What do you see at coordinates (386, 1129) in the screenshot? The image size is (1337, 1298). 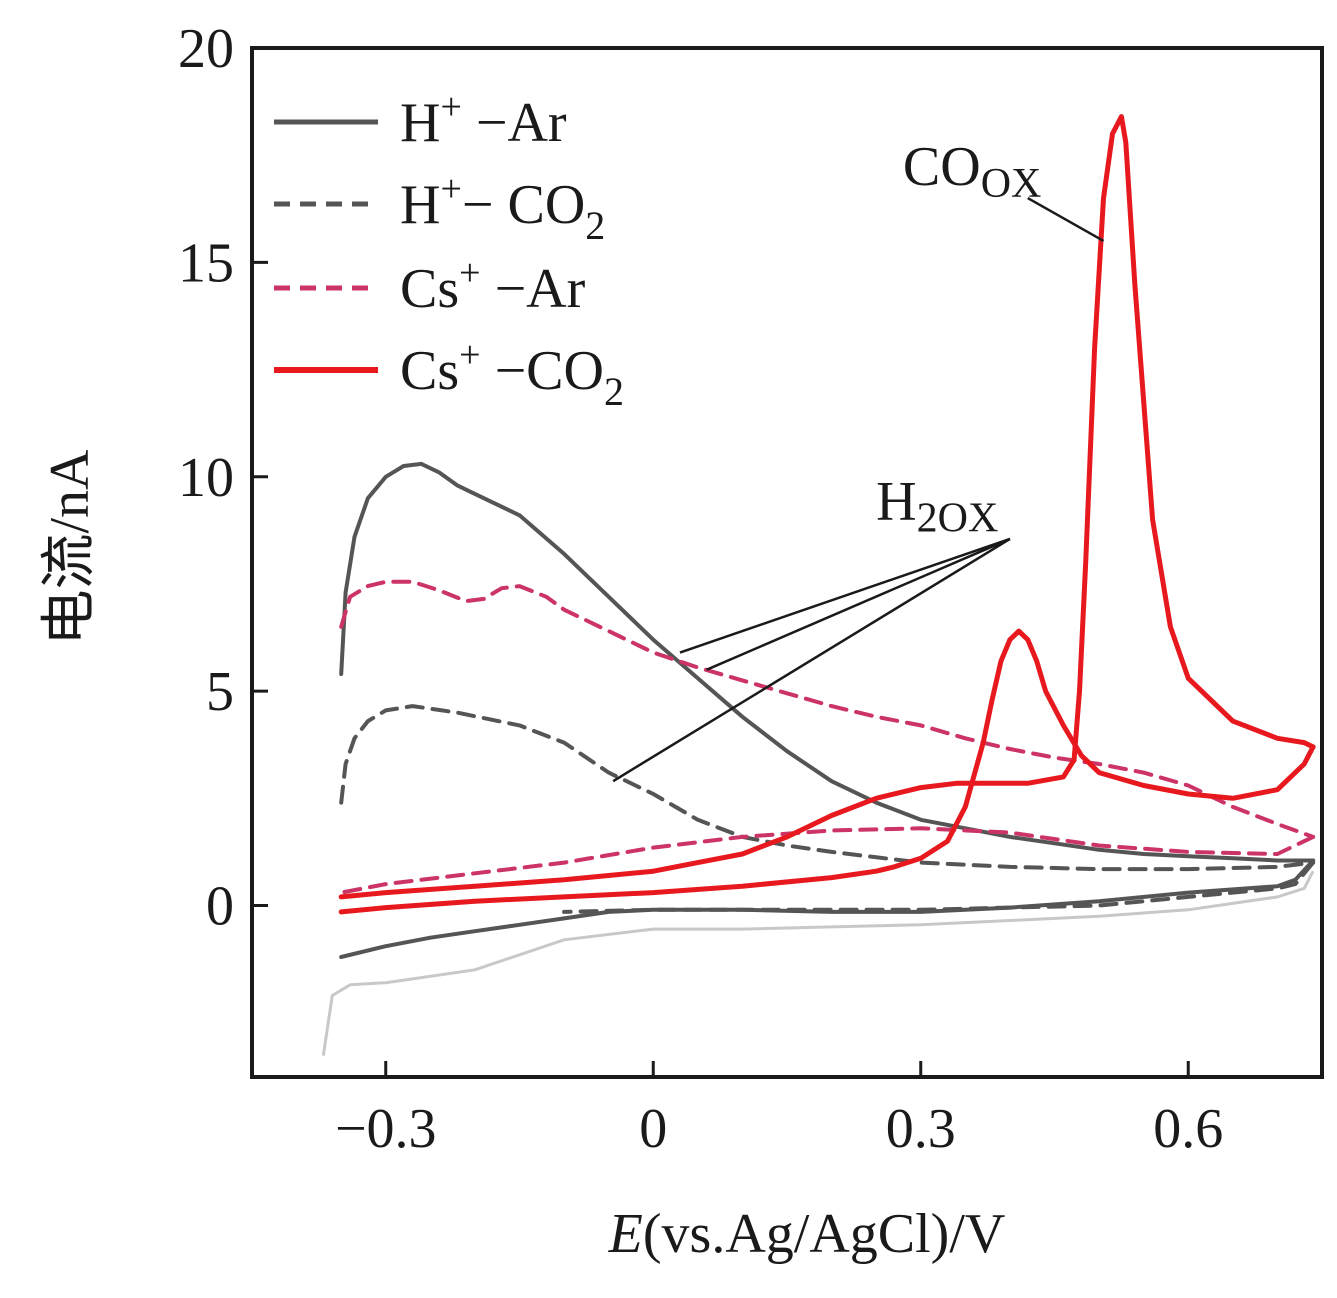 I see `x-tick-label: −0.3` at bounding box center [386, 1129].